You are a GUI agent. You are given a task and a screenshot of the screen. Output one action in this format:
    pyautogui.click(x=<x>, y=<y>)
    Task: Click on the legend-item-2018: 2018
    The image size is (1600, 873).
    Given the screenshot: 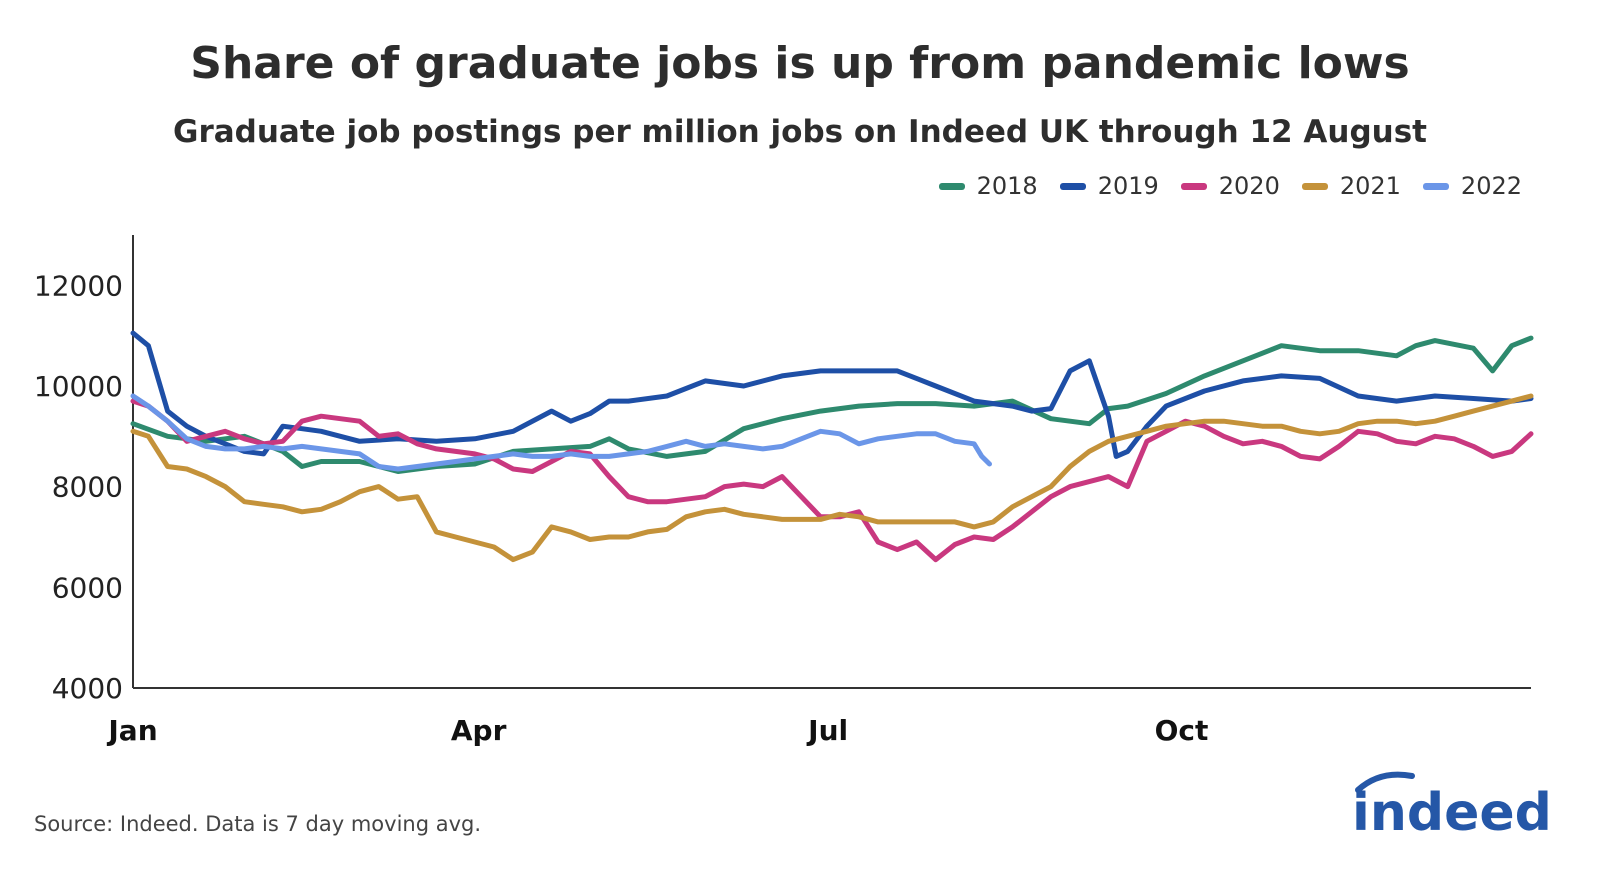 What is the action you would take?
    pyautogui.click(x=988, y=186)
    